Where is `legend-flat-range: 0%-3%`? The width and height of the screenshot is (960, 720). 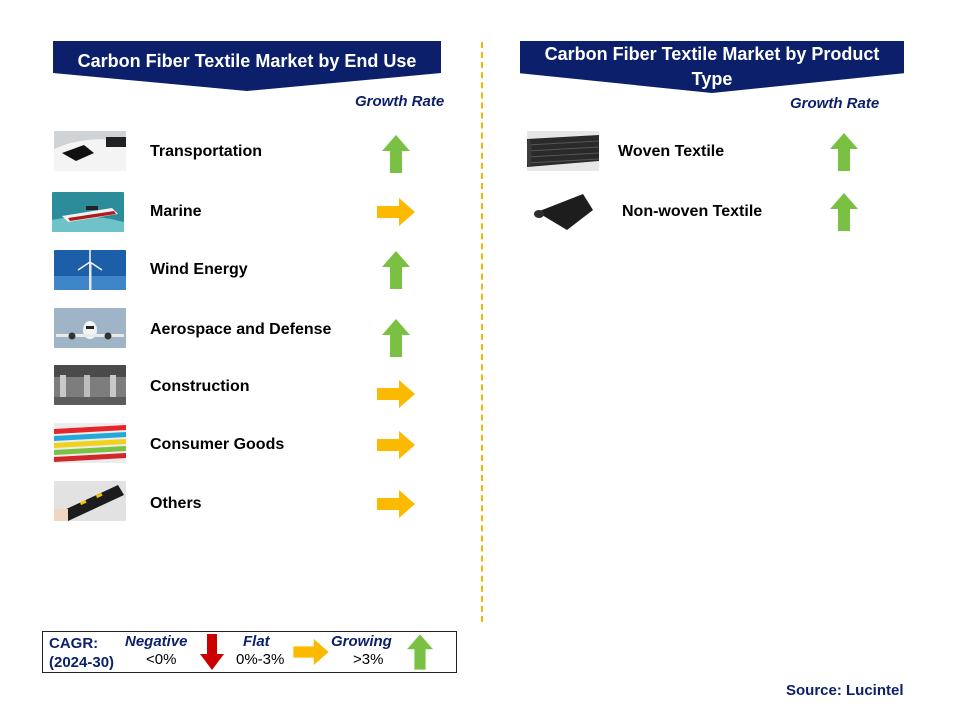 legend-flat-range: 0%-3% is located at coordinates (260, 659).